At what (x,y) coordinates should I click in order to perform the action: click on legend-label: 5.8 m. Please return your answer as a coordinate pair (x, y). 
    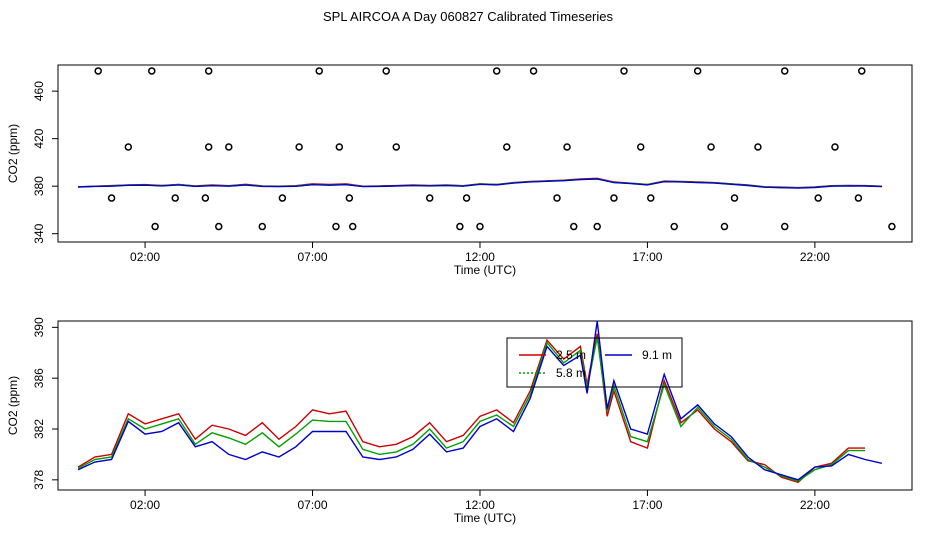
    Looking at the image, I should click on (571, 373).